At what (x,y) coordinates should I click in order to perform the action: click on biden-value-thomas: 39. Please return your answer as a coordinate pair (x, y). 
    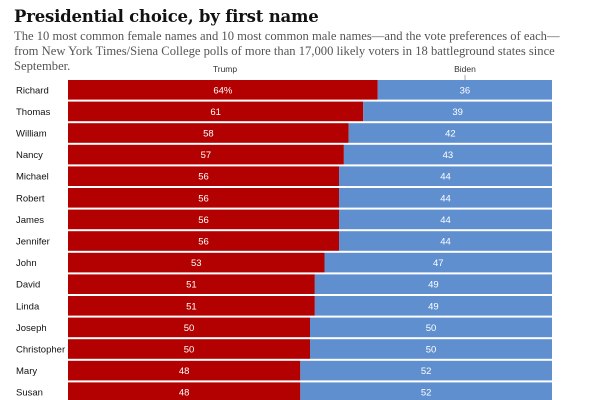
    Looking at the image, I should click on (457, 112).